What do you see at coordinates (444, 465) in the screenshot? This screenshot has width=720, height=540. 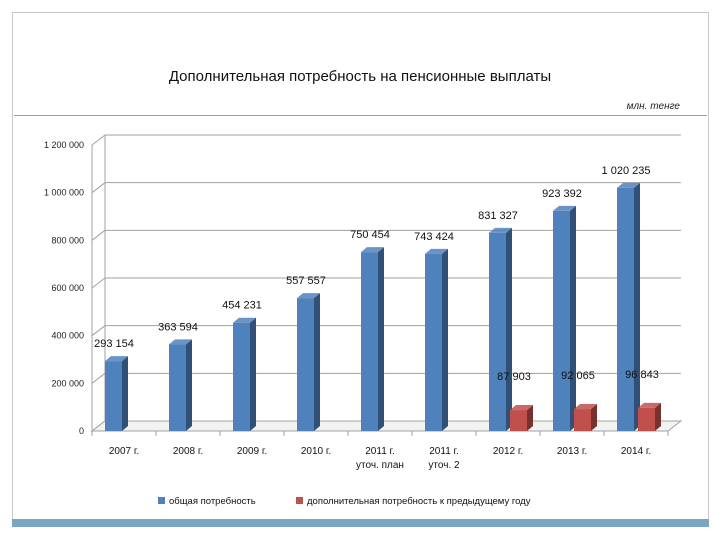 I see `x-tick-label: уточ. 2` at bounding box center [444, 465].